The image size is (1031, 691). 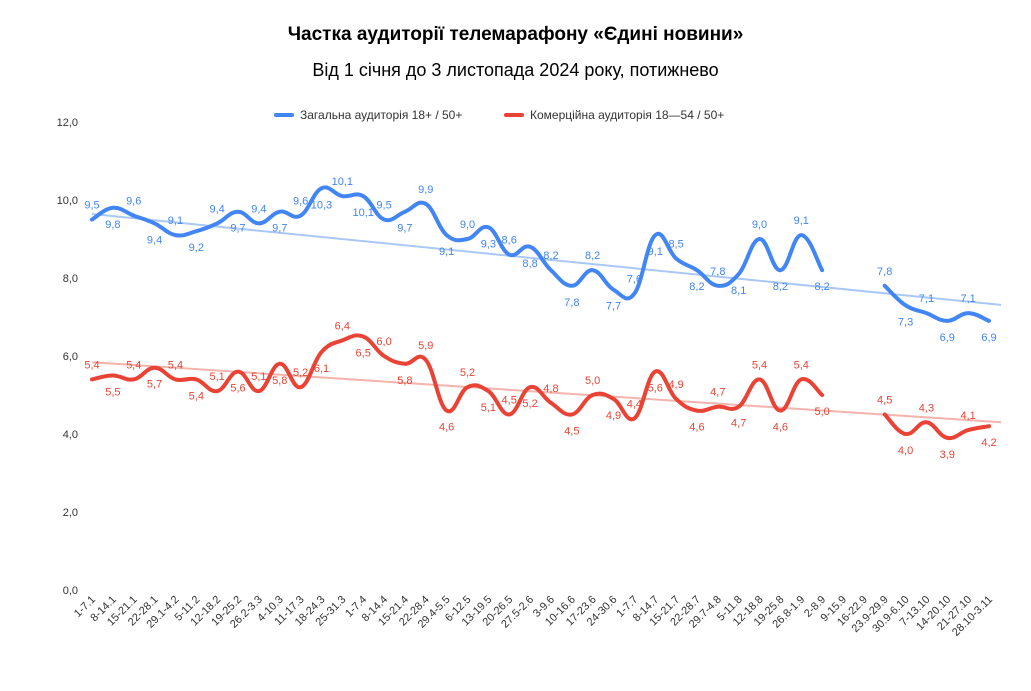 I want to click on data-label: 6,5, so click(x=363, y=354).